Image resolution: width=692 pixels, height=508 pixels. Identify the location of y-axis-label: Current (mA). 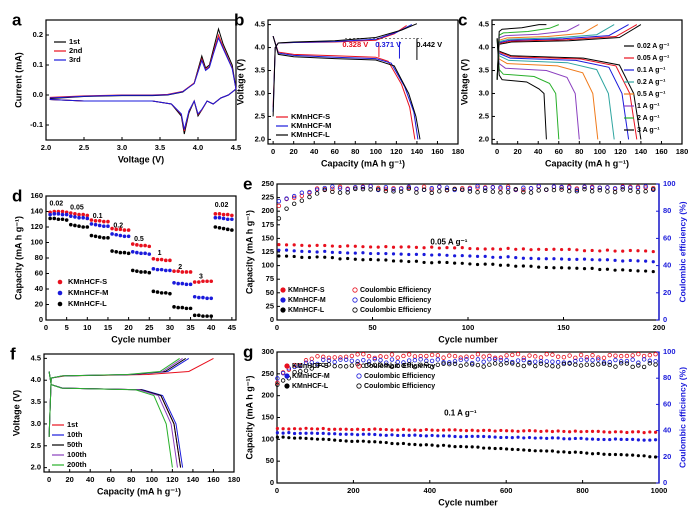
(18, 80).